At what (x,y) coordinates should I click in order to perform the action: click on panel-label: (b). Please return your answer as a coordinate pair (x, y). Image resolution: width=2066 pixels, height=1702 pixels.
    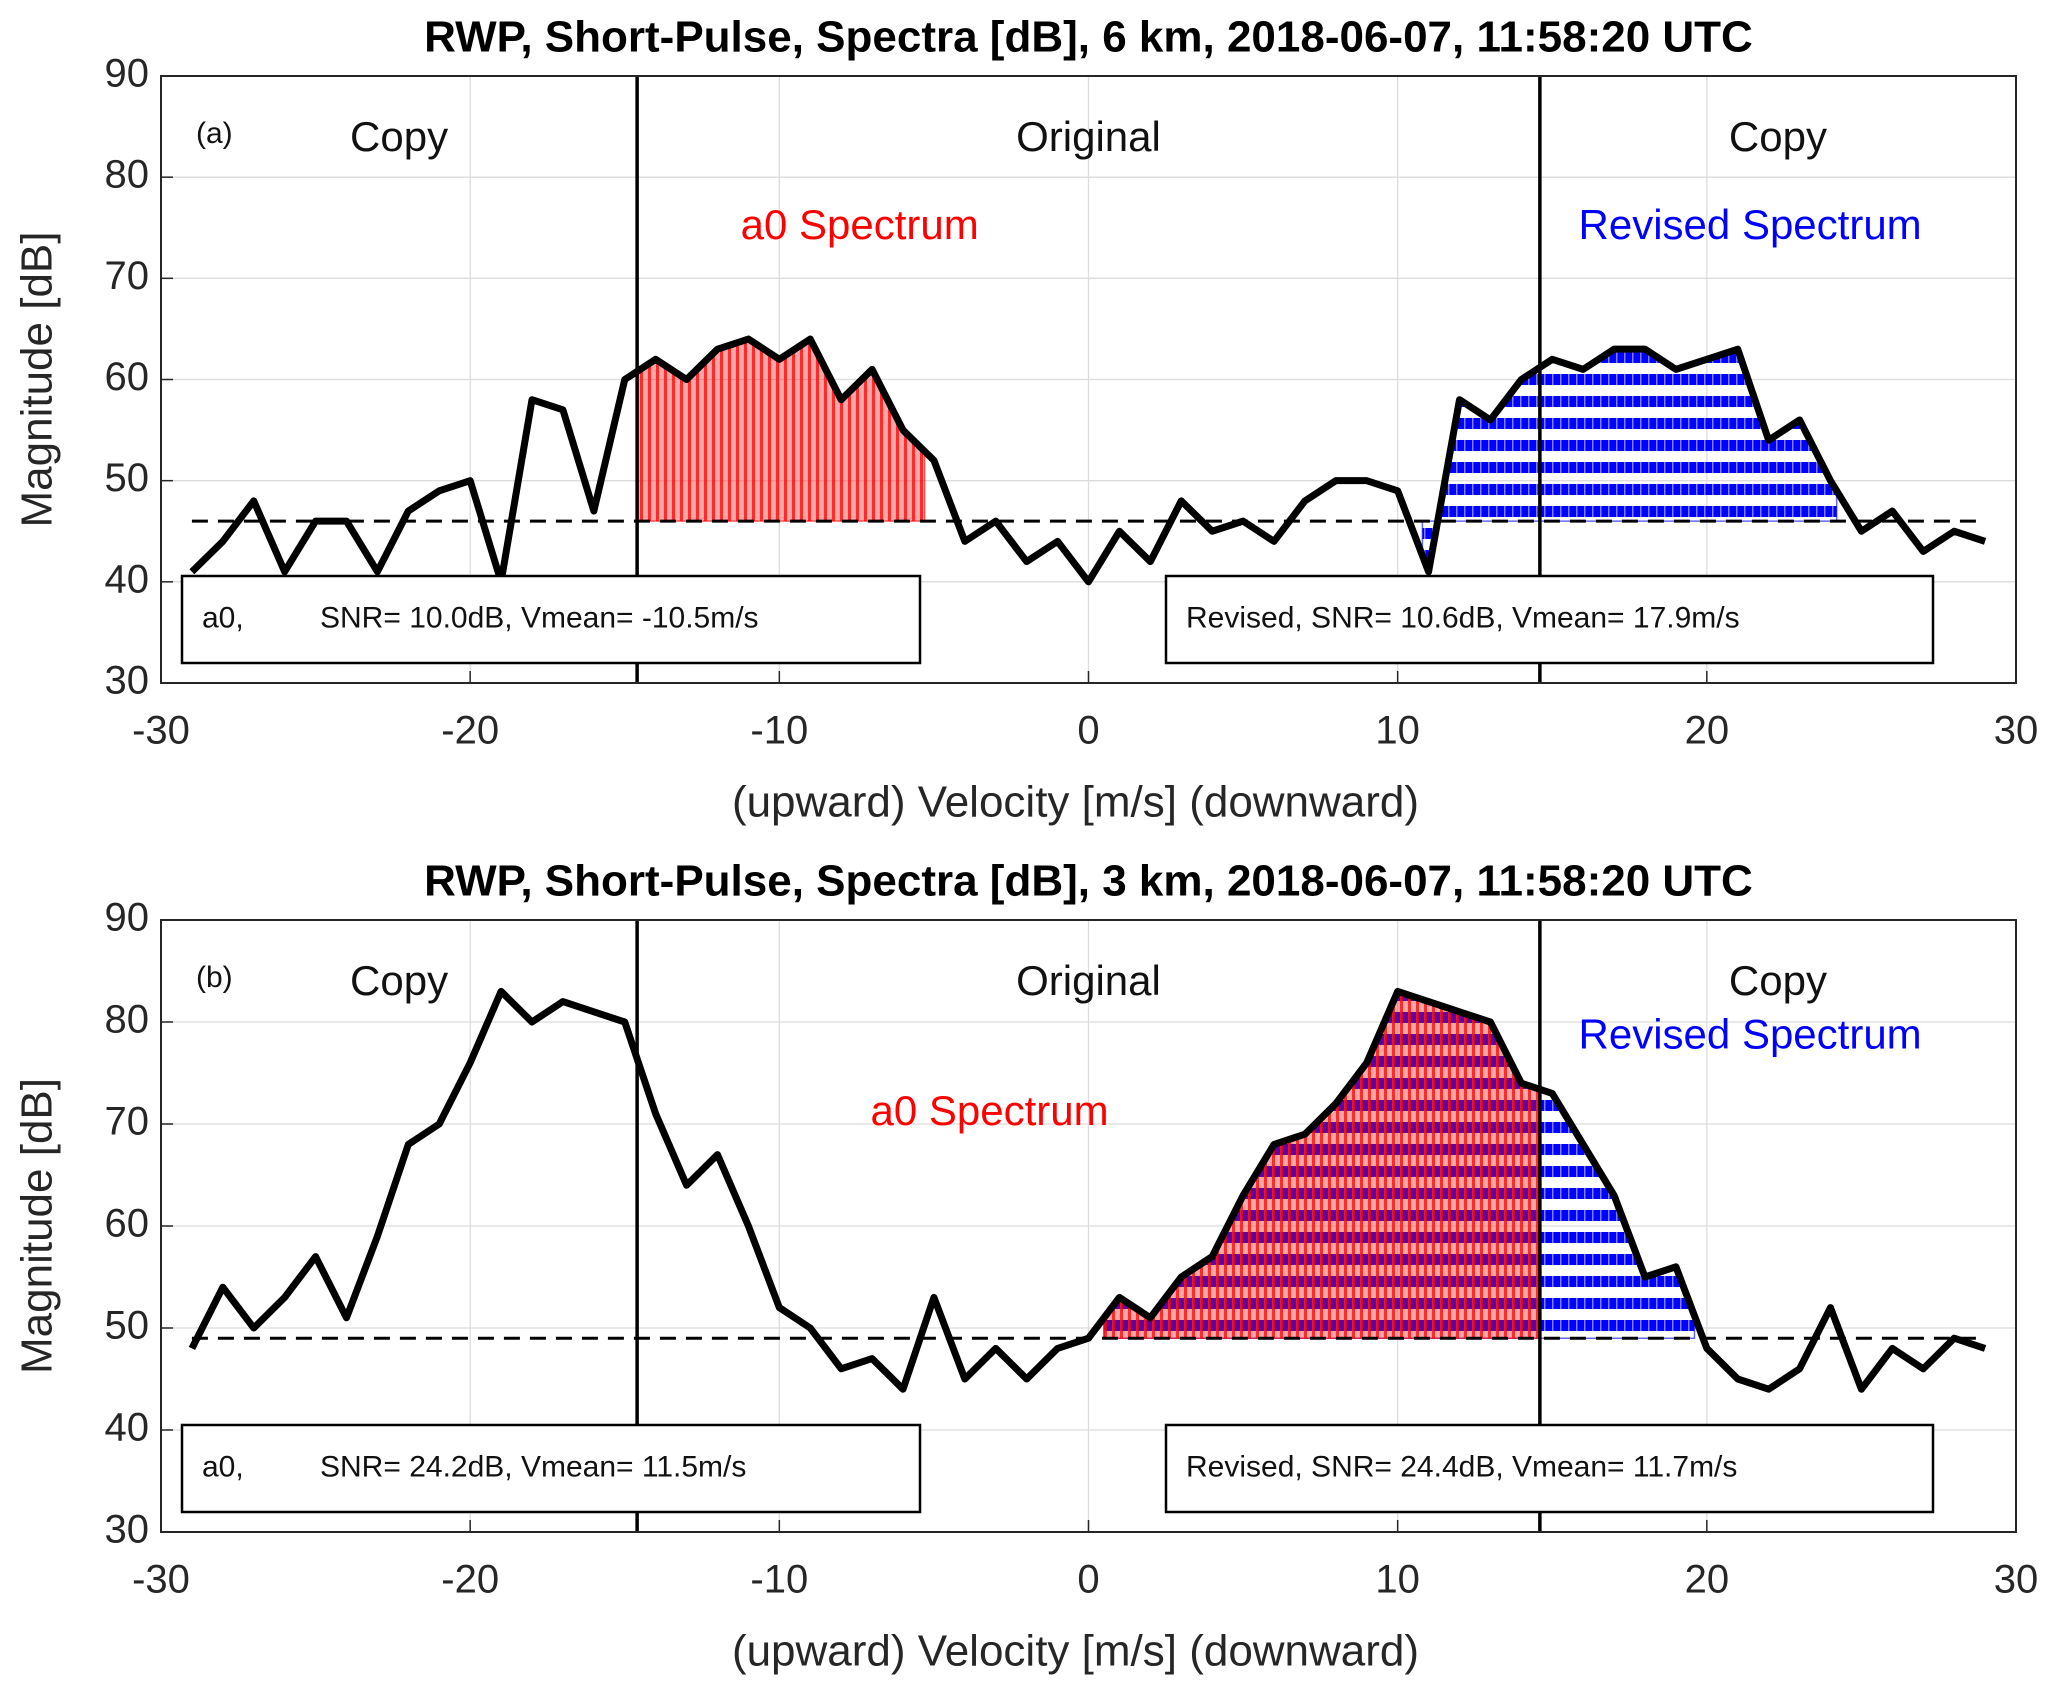
    Looking at the image, I should click on (214, 977).